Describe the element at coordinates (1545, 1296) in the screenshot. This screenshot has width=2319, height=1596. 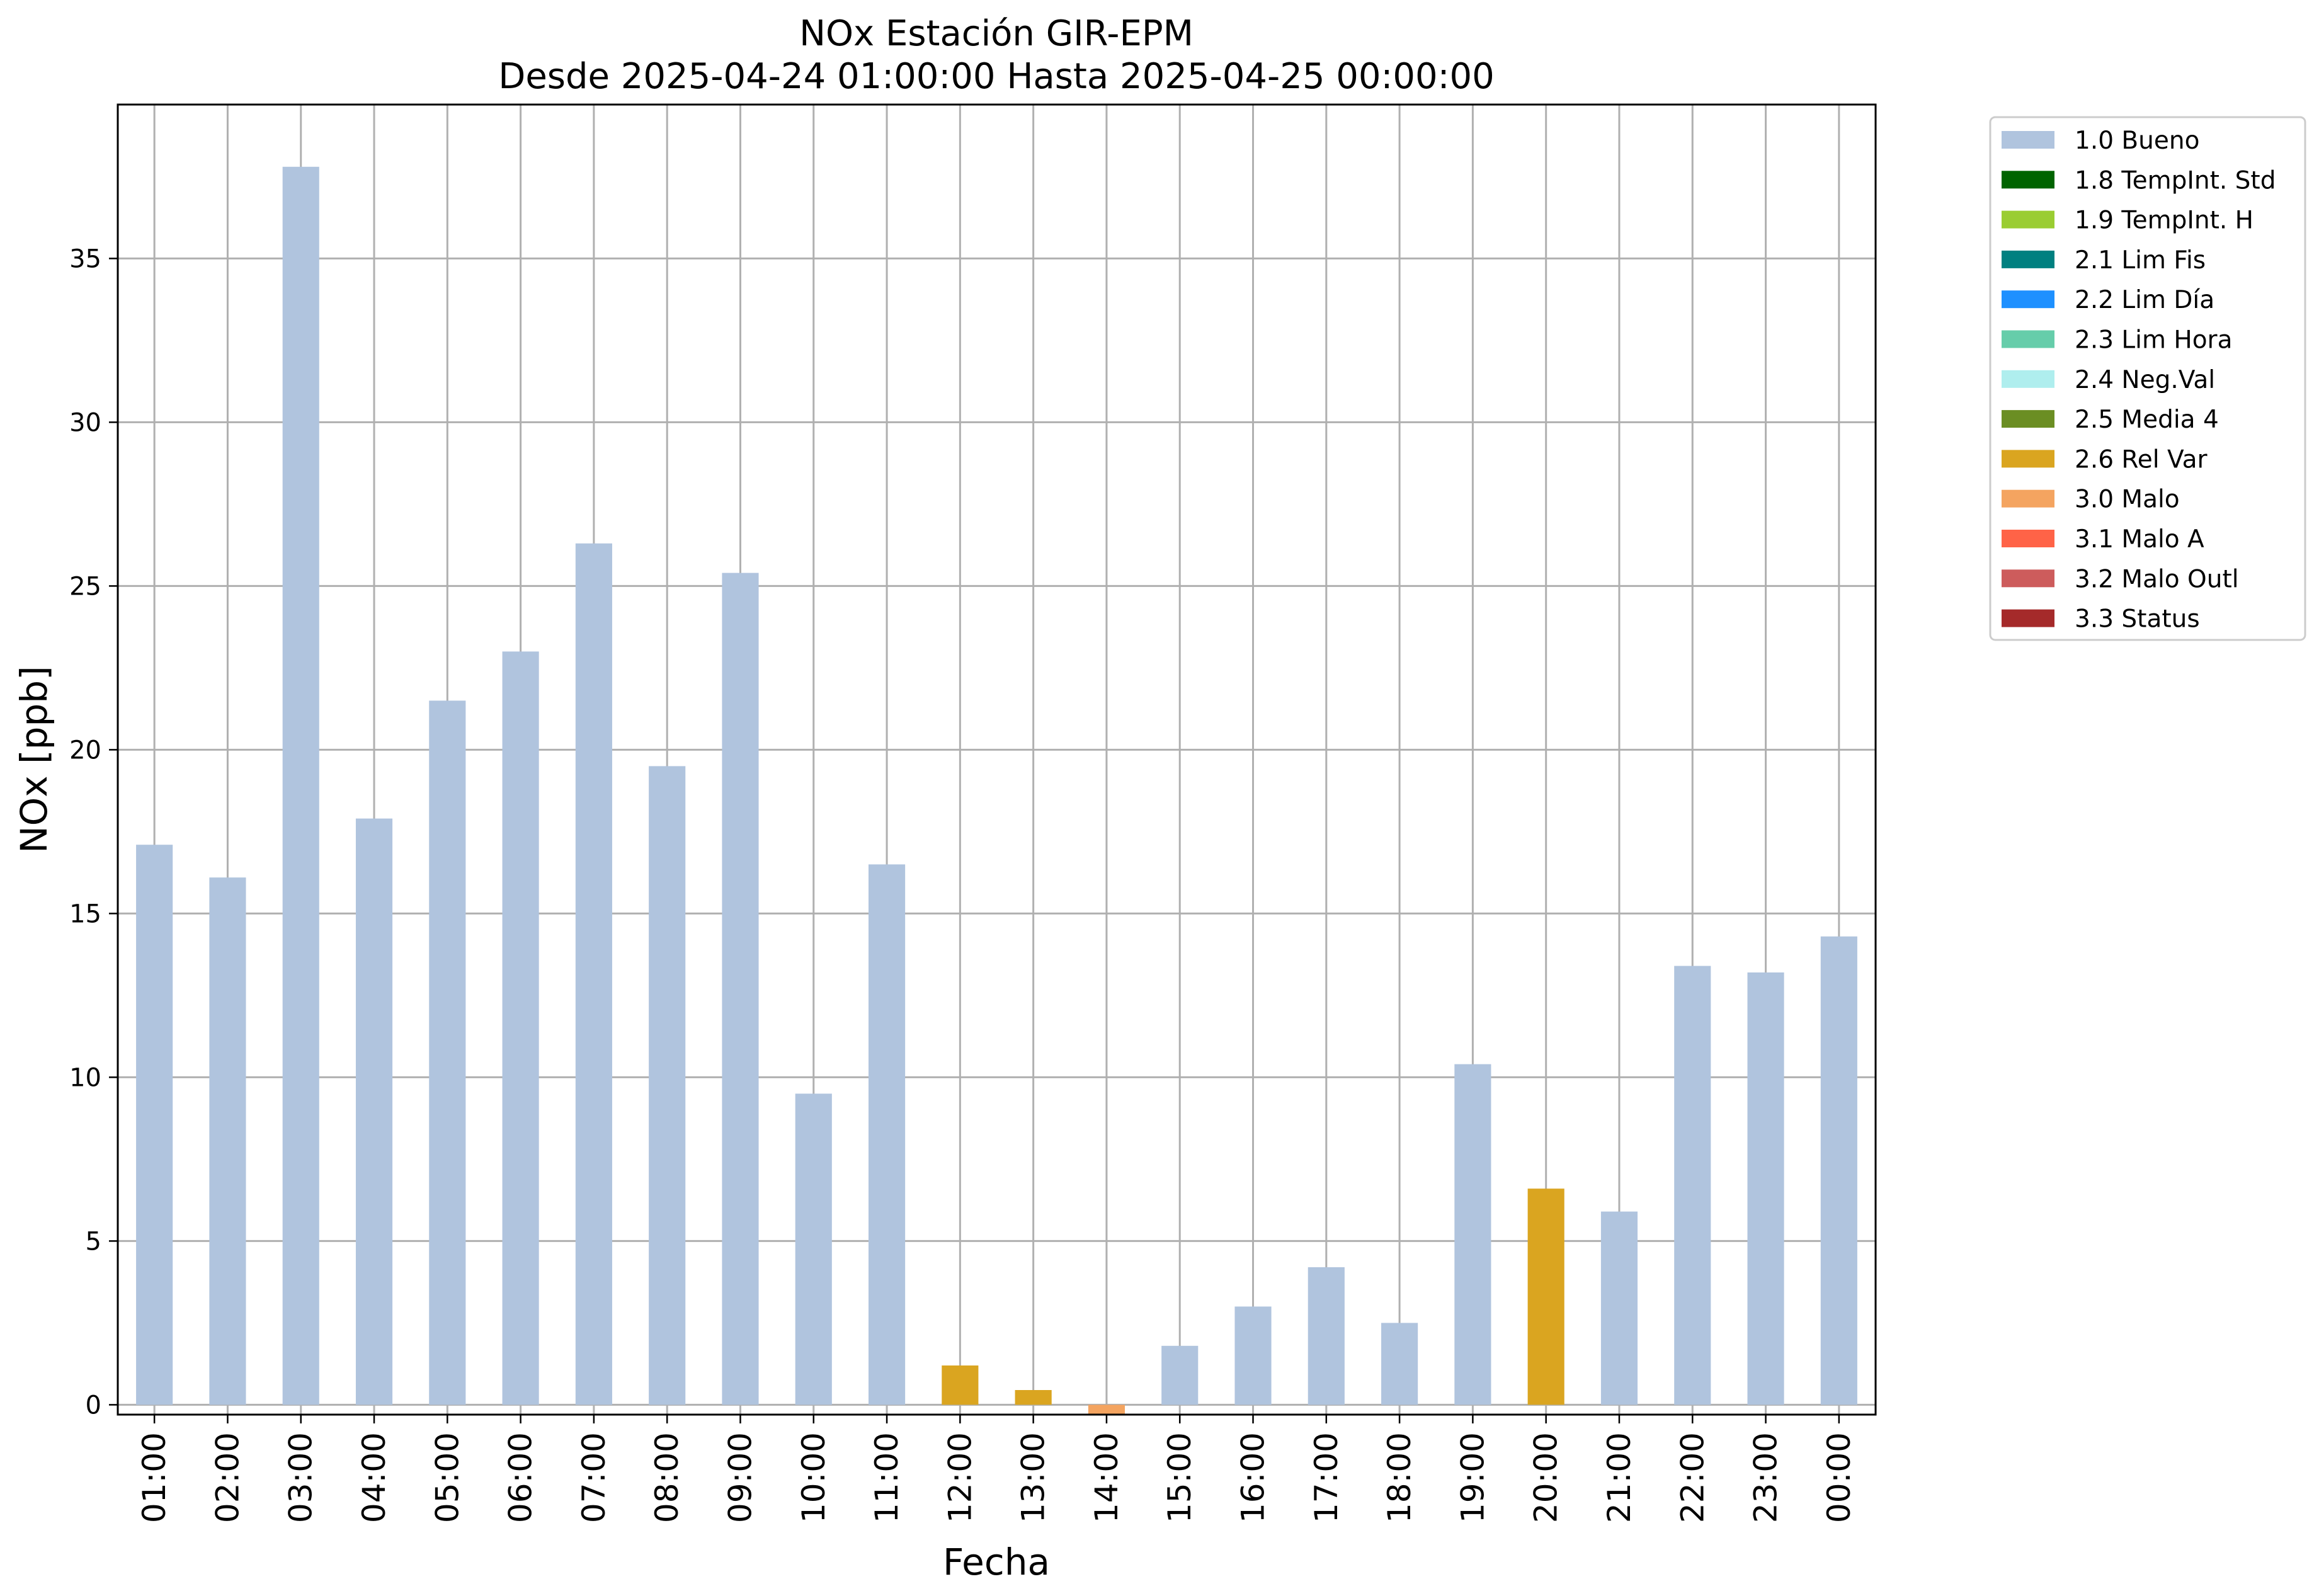
I see `bar-2000` at that location.